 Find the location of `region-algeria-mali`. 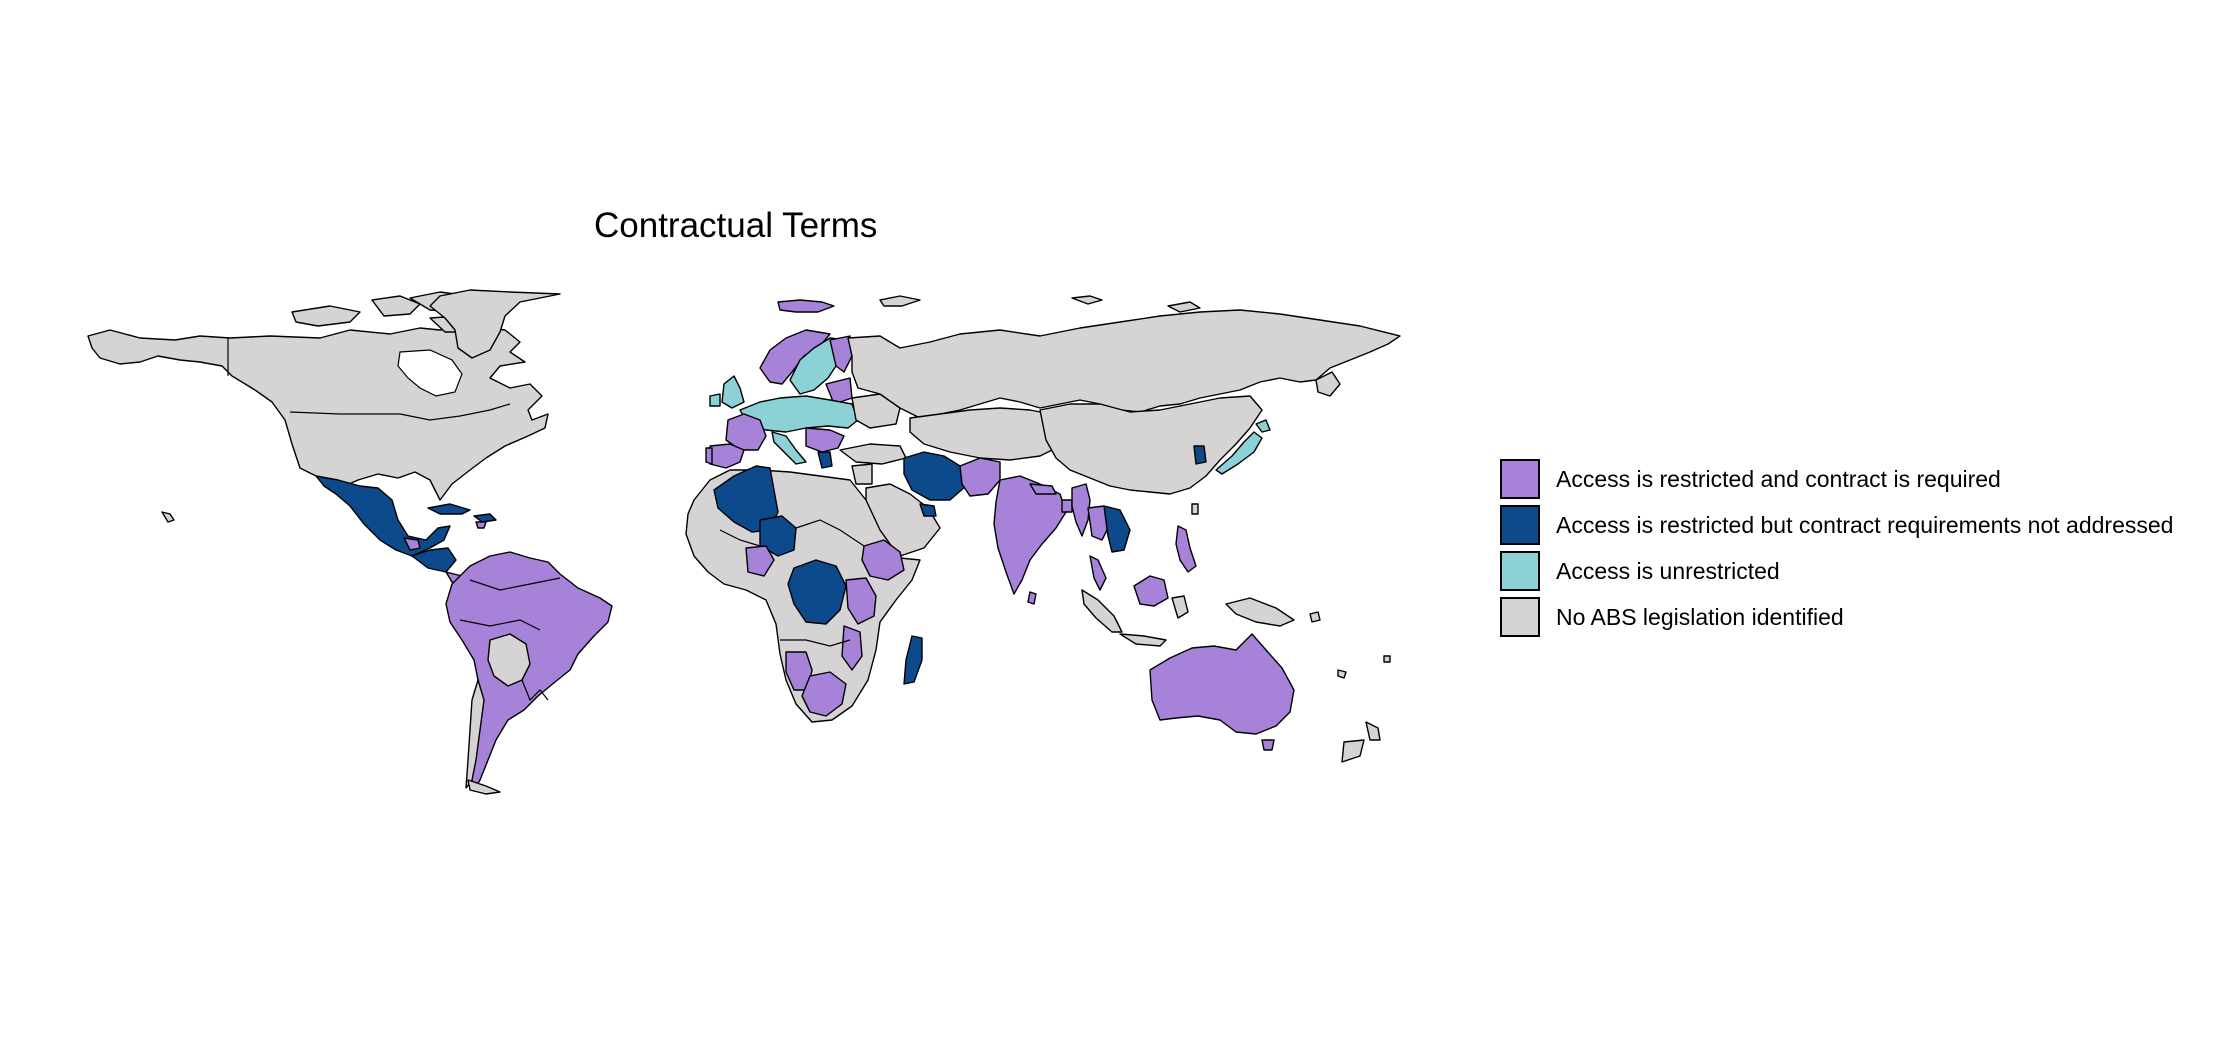

region-algeria-mali is located at coordinates (746, 499).